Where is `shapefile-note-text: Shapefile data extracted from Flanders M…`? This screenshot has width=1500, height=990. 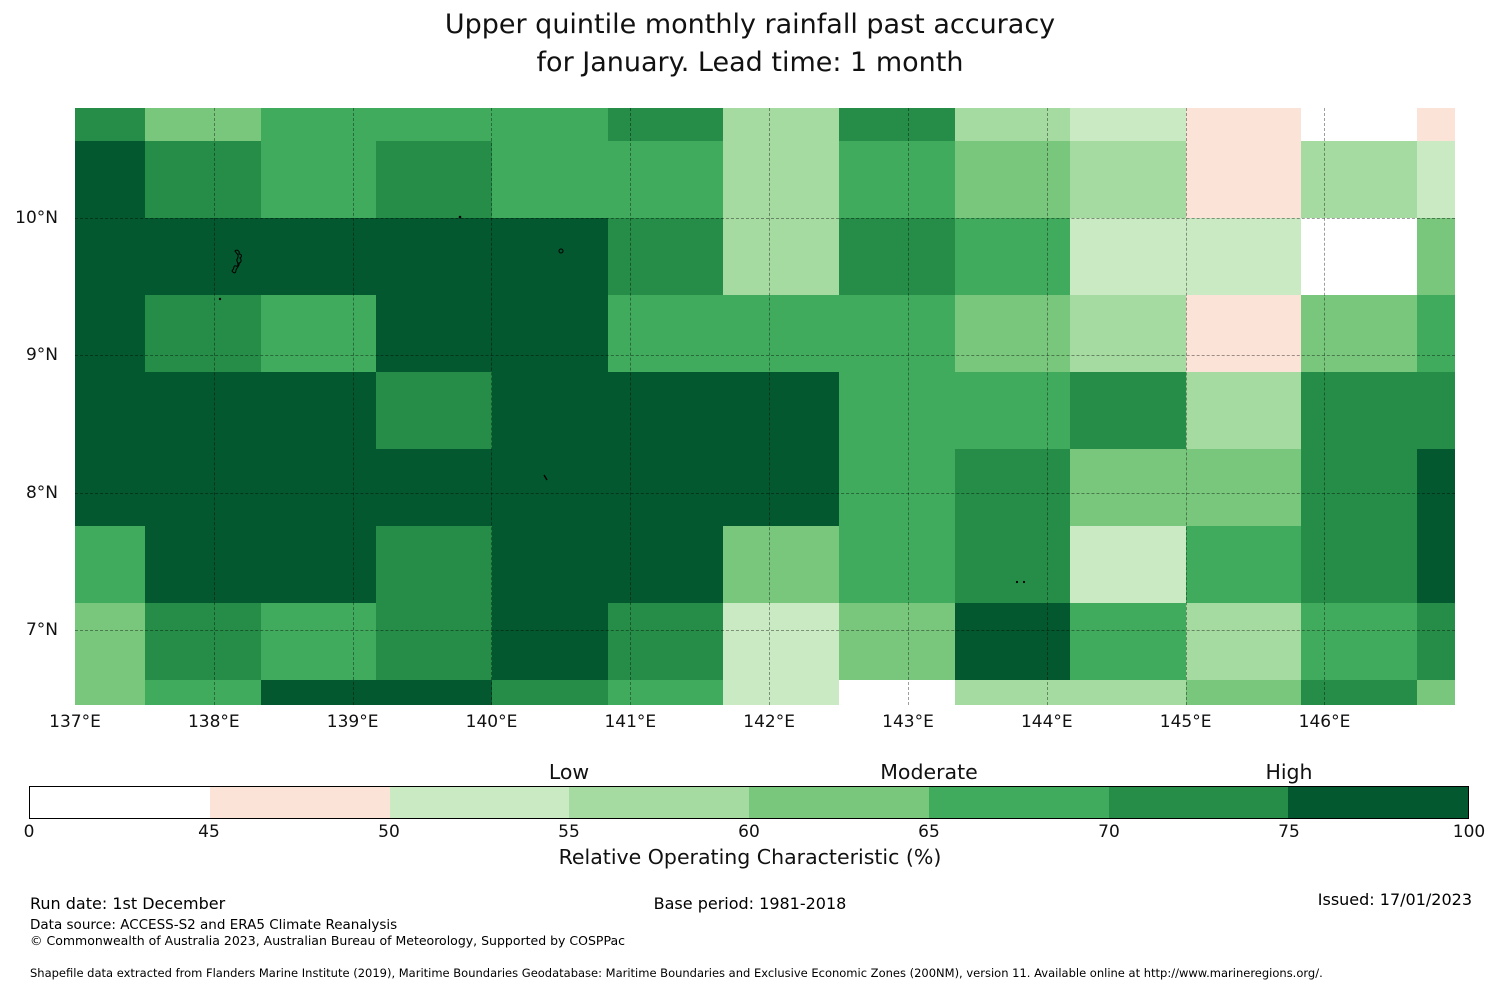
shapefile-note-text: Shapefile data extracted from Flanders M… is located at coordinates (676, 973).